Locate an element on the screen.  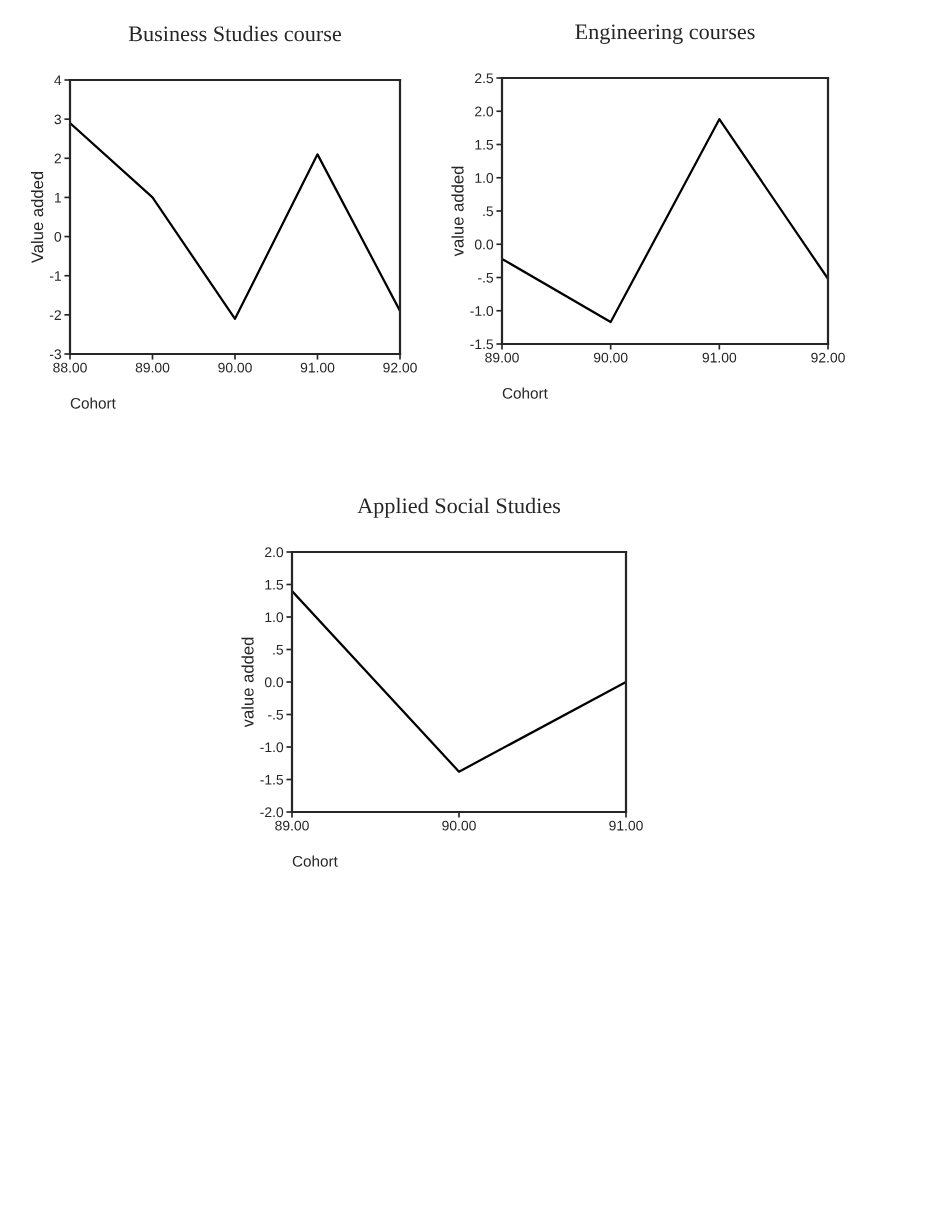
chart-title: Applied Social Studies is located at coordinates (459, 507).